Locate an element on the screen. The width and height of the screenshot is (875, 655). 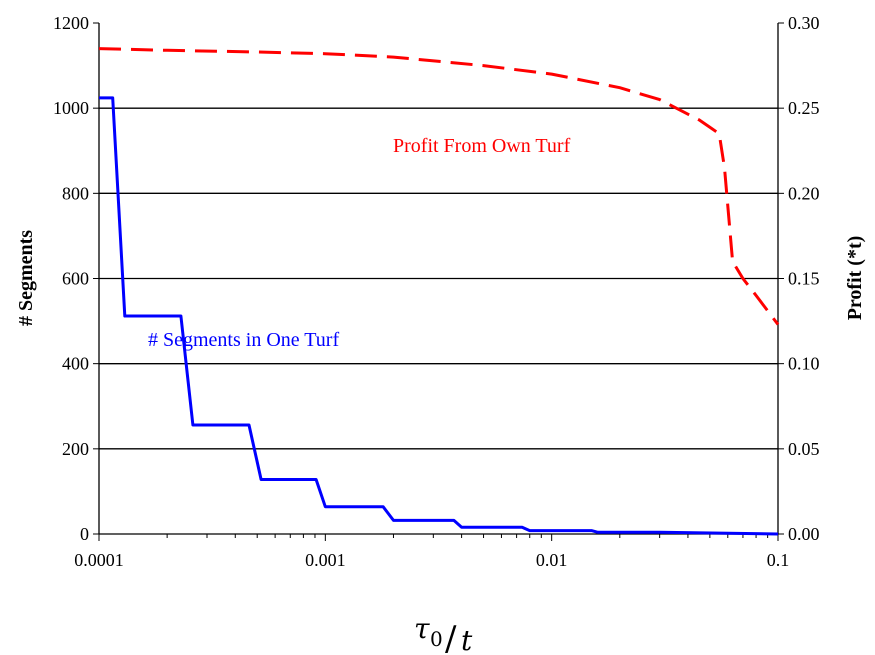
y-left-tick-label: 400 is located at coordinates (75, 364).